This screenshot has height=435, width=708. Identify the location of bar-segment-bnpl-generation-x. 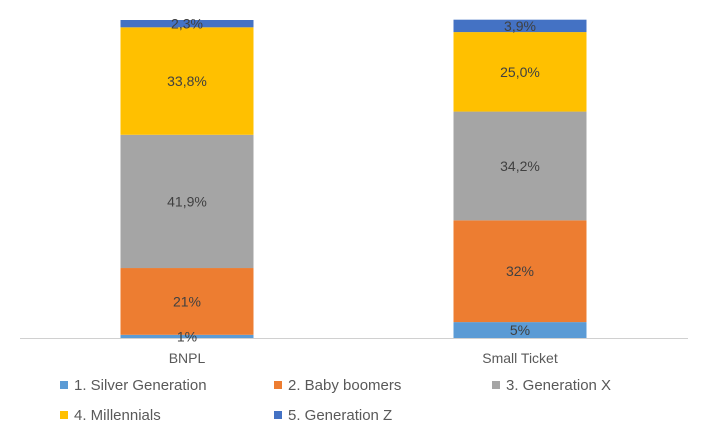
(187, 201).